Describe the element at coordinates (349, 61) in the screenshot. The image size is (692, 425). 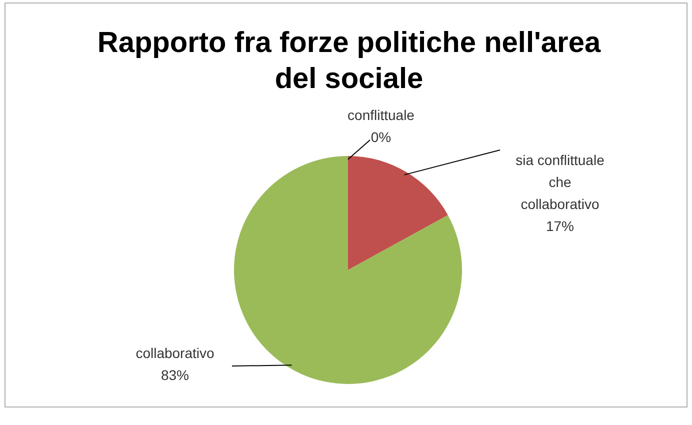
I see `chart-title: Rapporto fra forze politiche nell'area del sociale` at that location.